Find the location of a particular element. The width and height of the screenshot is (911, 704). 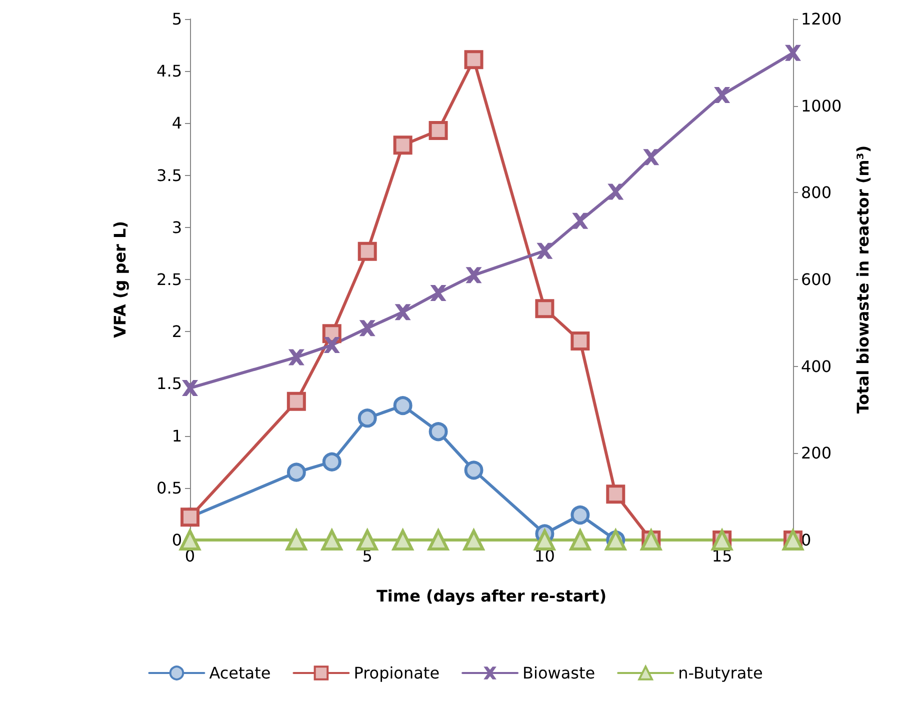

y-tick-label: 5 is located at coordinates (177, 19).